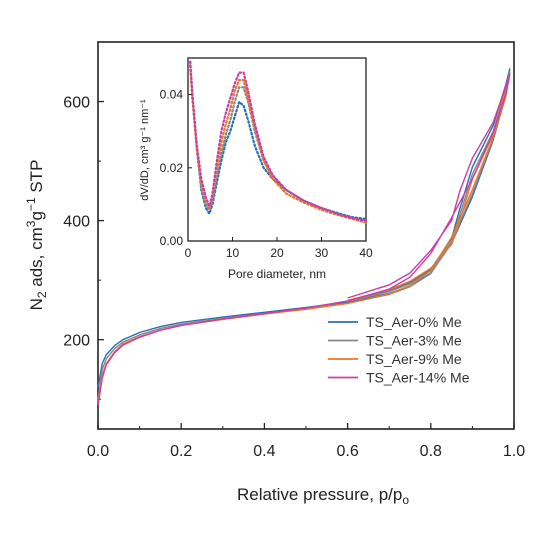 Image resolution: width=550 pixels, height=548 pixels. Describe the element at coordinates (172, 95) in the screenshot. I see `inset-y-tick-label: 0.04` at that location.